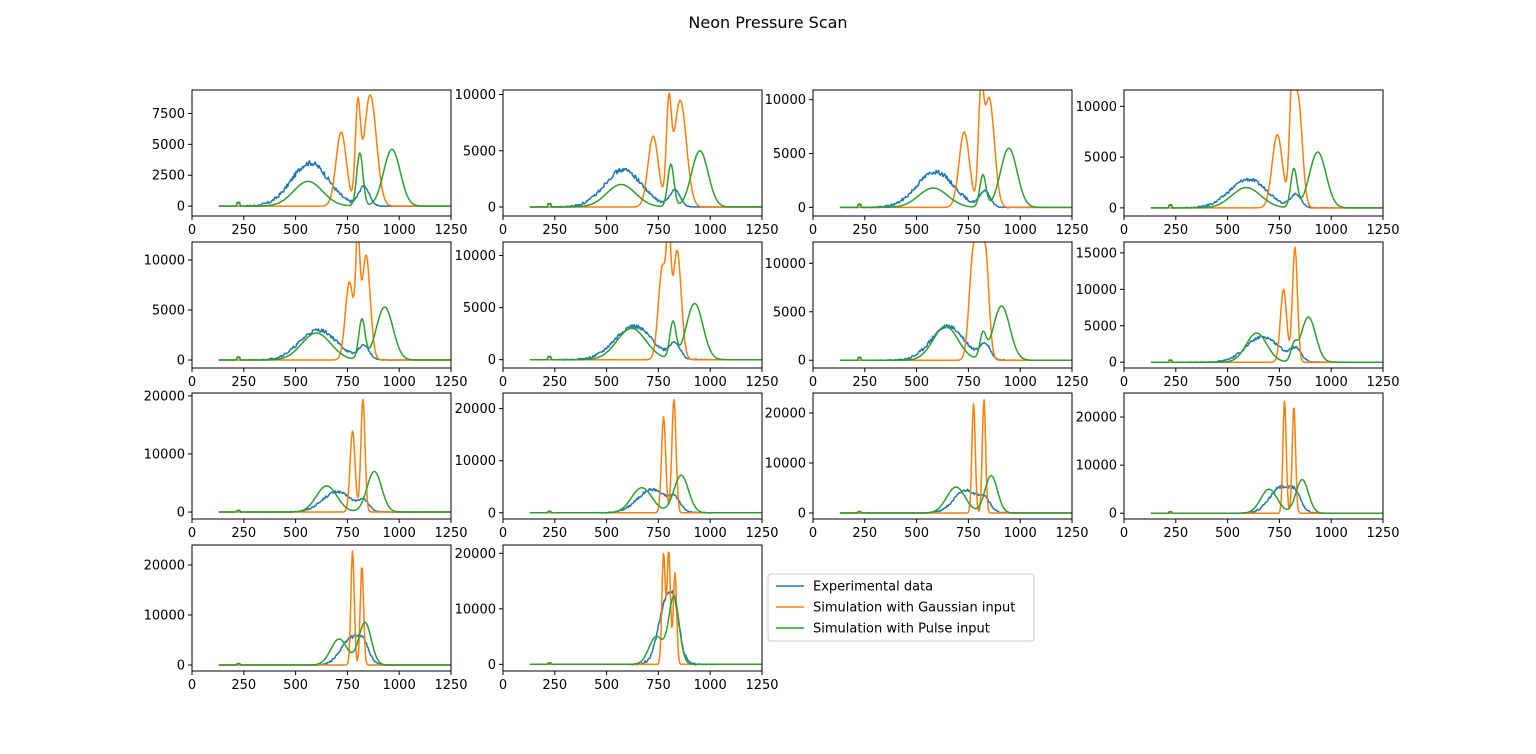 This screenshot has width=1536, height=754. Describe the element at coordinates (767, 22) in the screenshot. I see `figure-title: Neon Pressure Scan` at that location.